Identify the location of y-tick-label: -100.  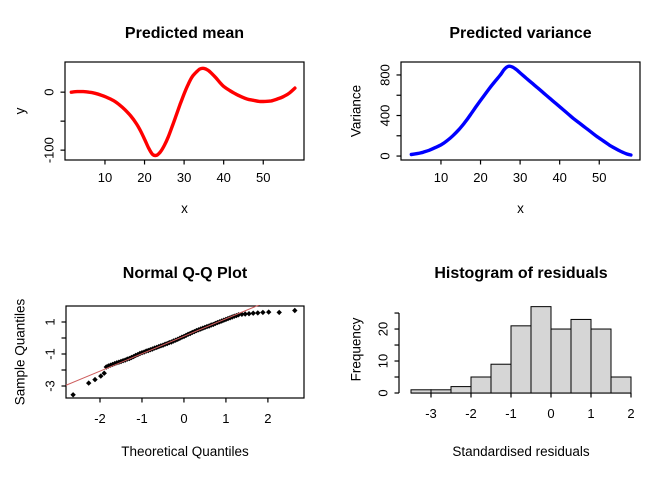
(49, 150).